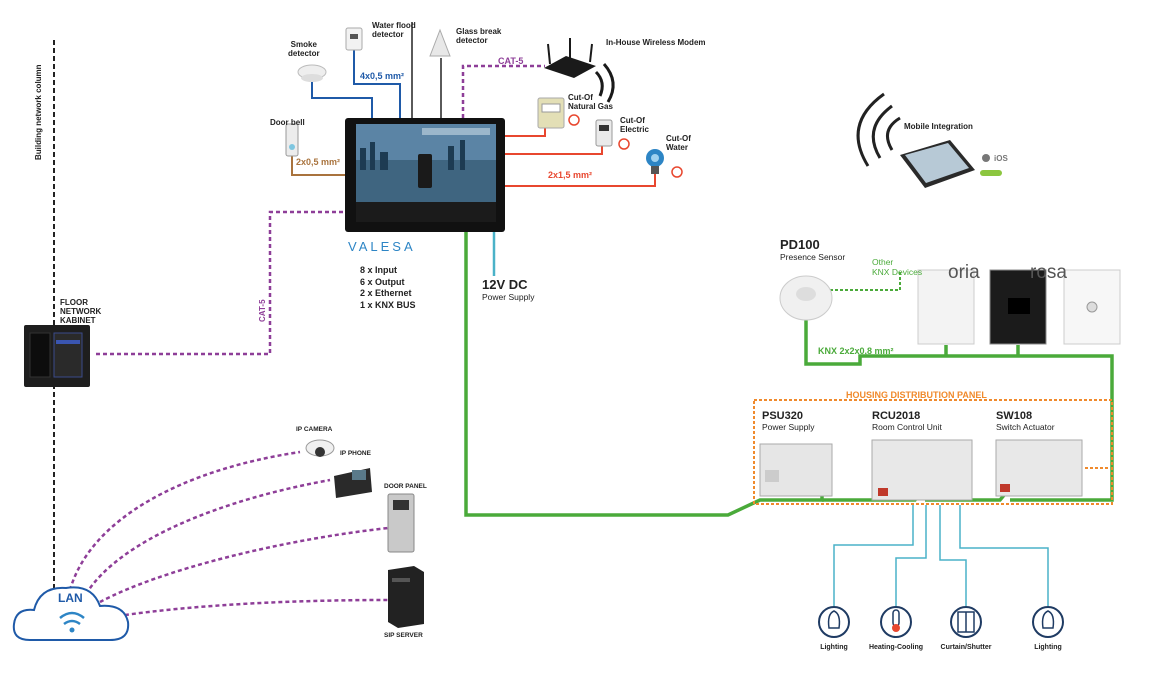 The height and width of the screenshot is (682, 1160). What do you see at coordinates (81, 312) in the screenshot?
I see `floor-cabinet-label: FLOOR NETWORK KABINET` at bounding box center [81, 312].